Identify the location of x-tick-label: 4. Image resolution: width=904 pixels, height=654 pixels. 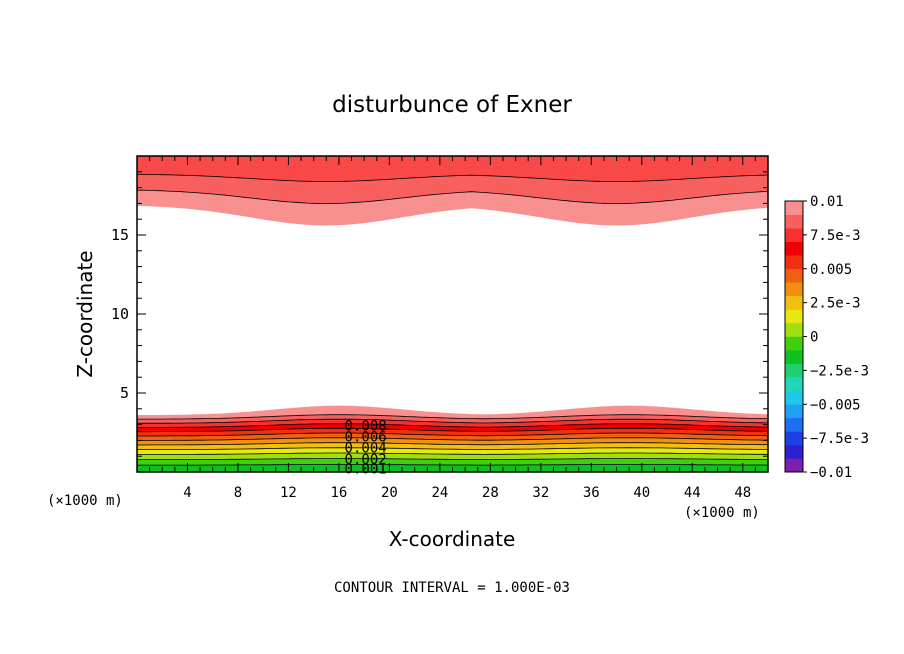
(187, 493).